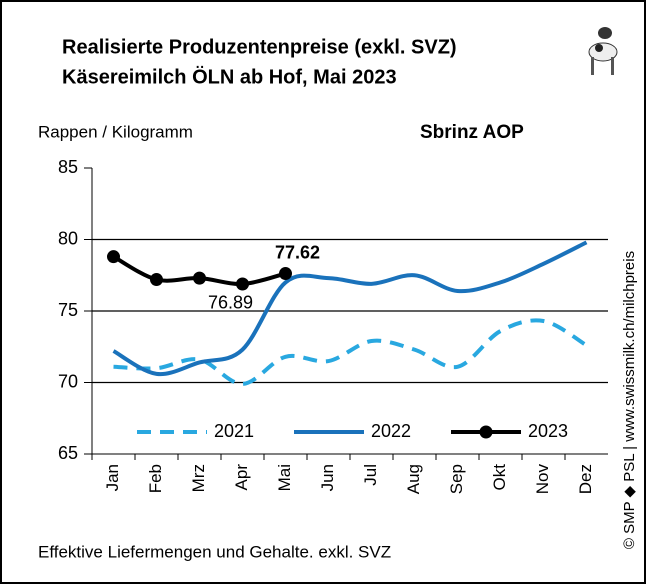  Describe the element at coordinates (68, 453) in the screenshot. I see `y-tick-label: 65` at that location.